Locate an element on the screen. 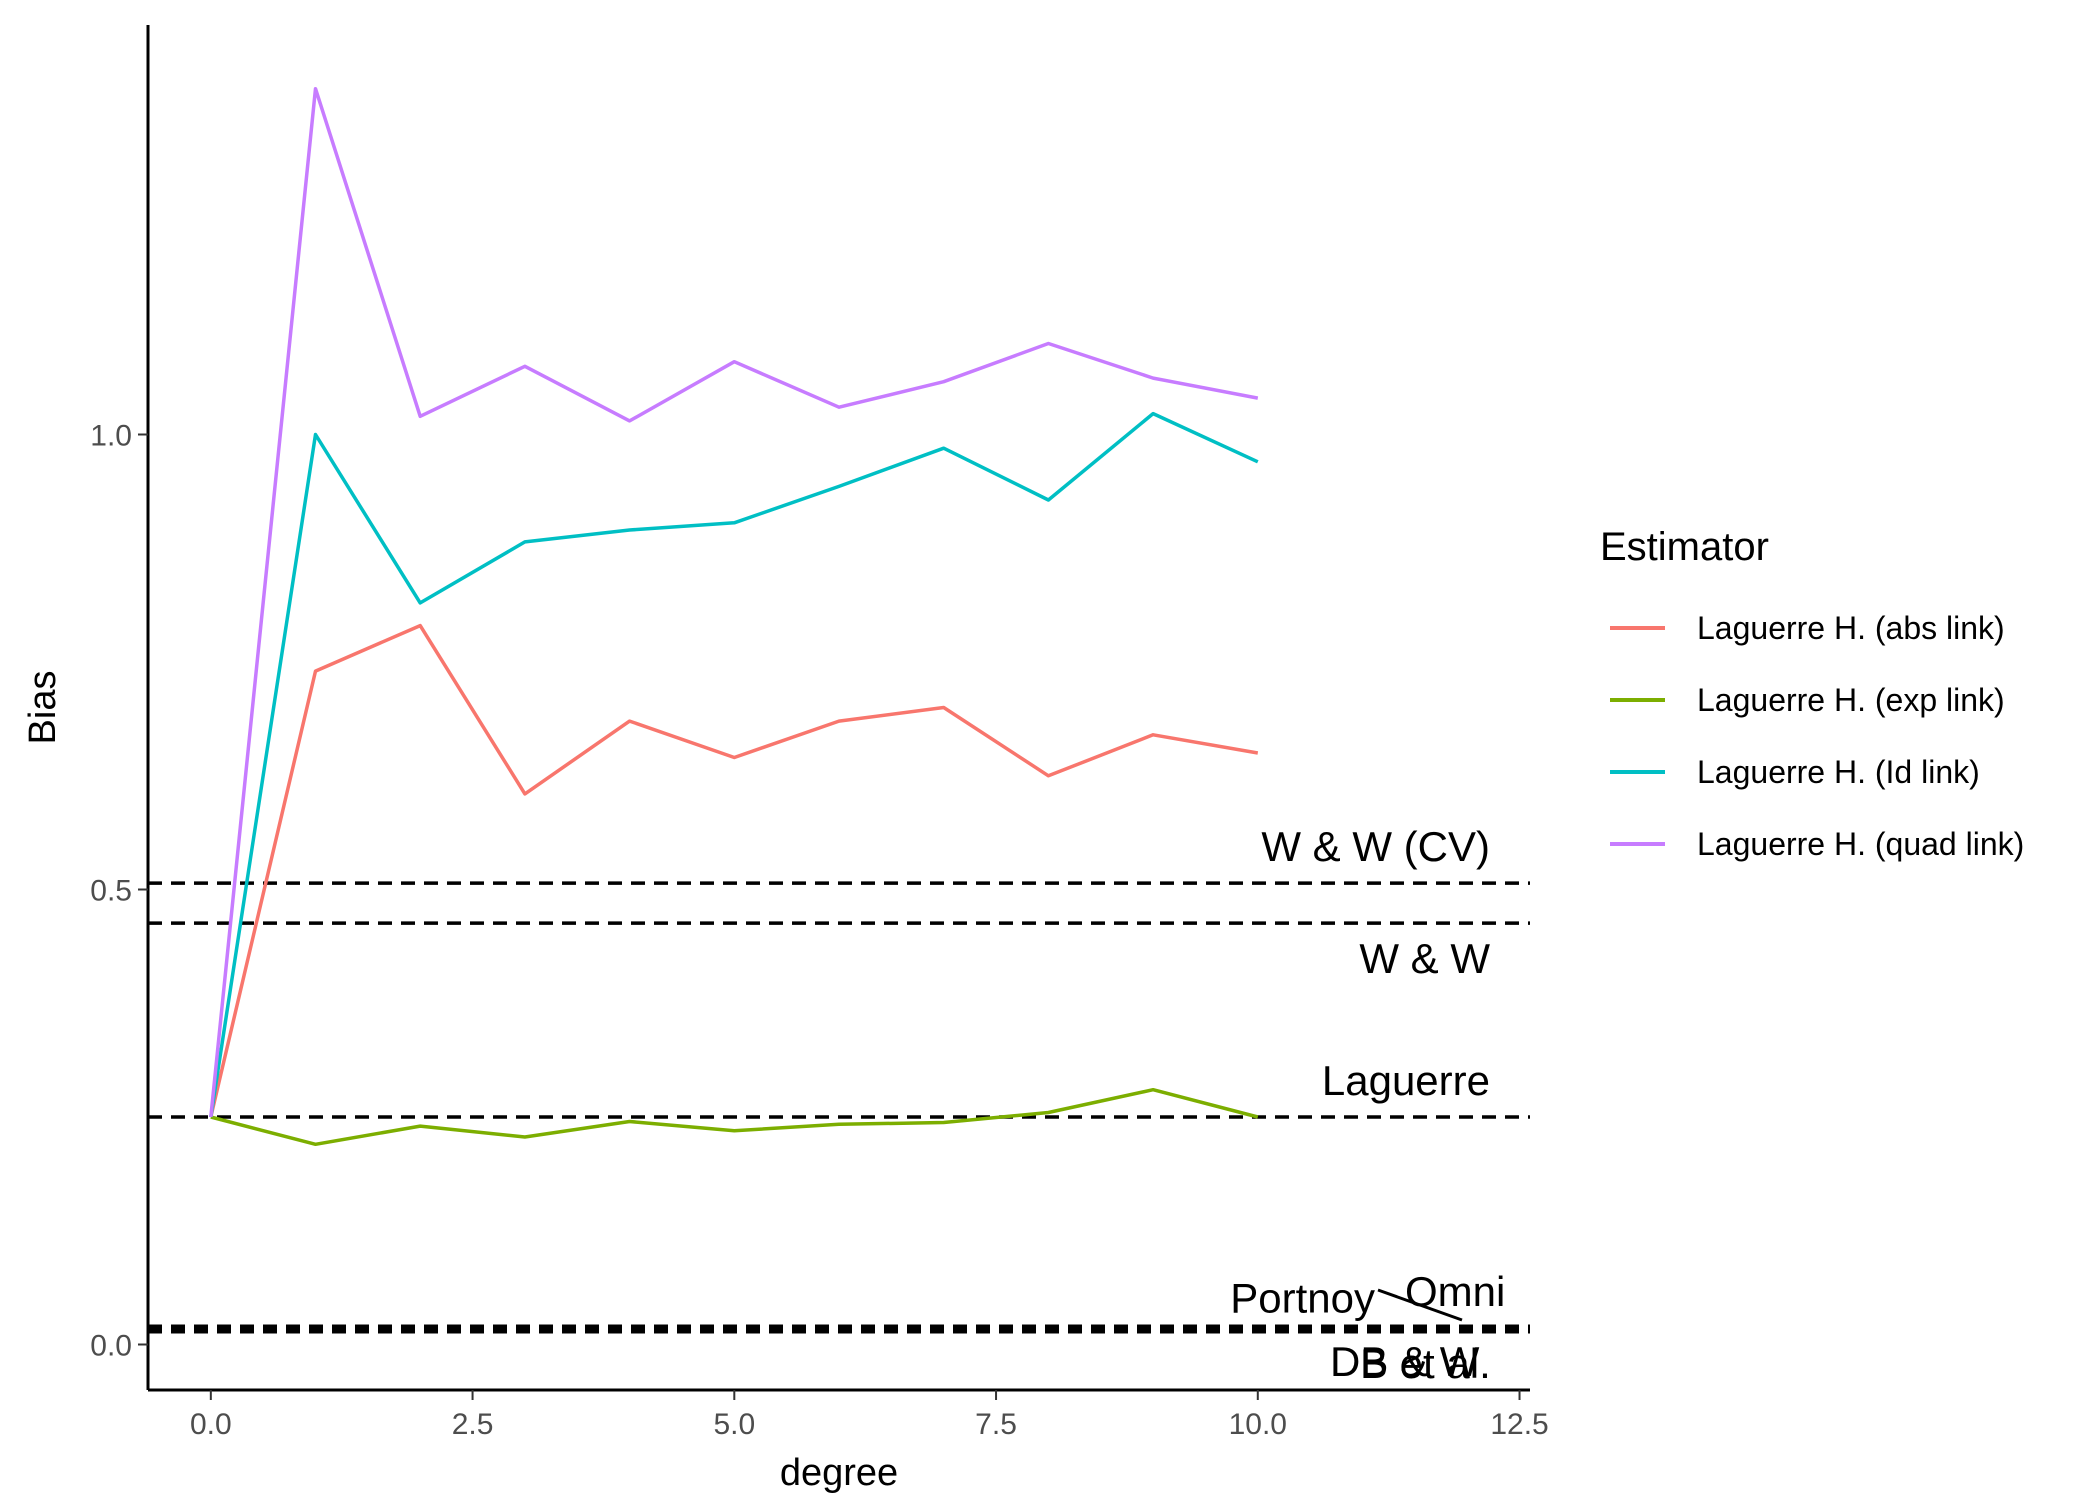 The width and height of the screenshot is (2100, 1505). y-tick-label: 1.0 is located at coordinates (111, 436).